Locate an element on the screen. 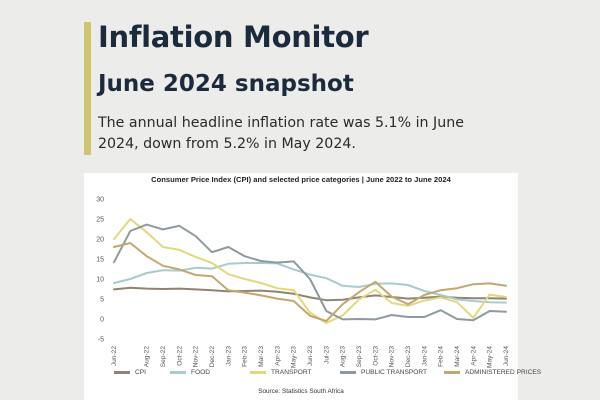 The height and width of the screenshot is (400, 600). x-tick-label: Dec-22 is located at coordinates (212, 357).